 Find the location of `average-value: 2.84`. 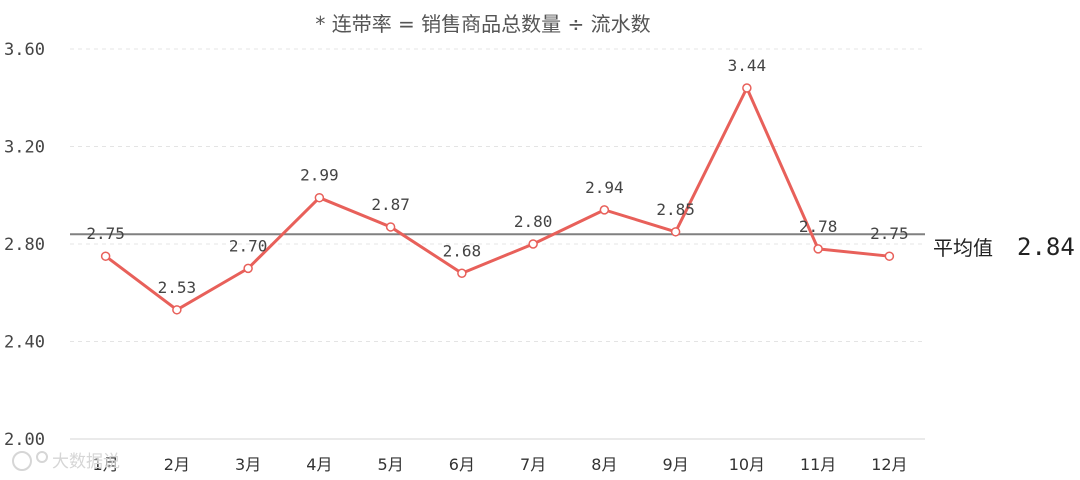

average-value: 2.84 is located at coordinates (1046, 247).